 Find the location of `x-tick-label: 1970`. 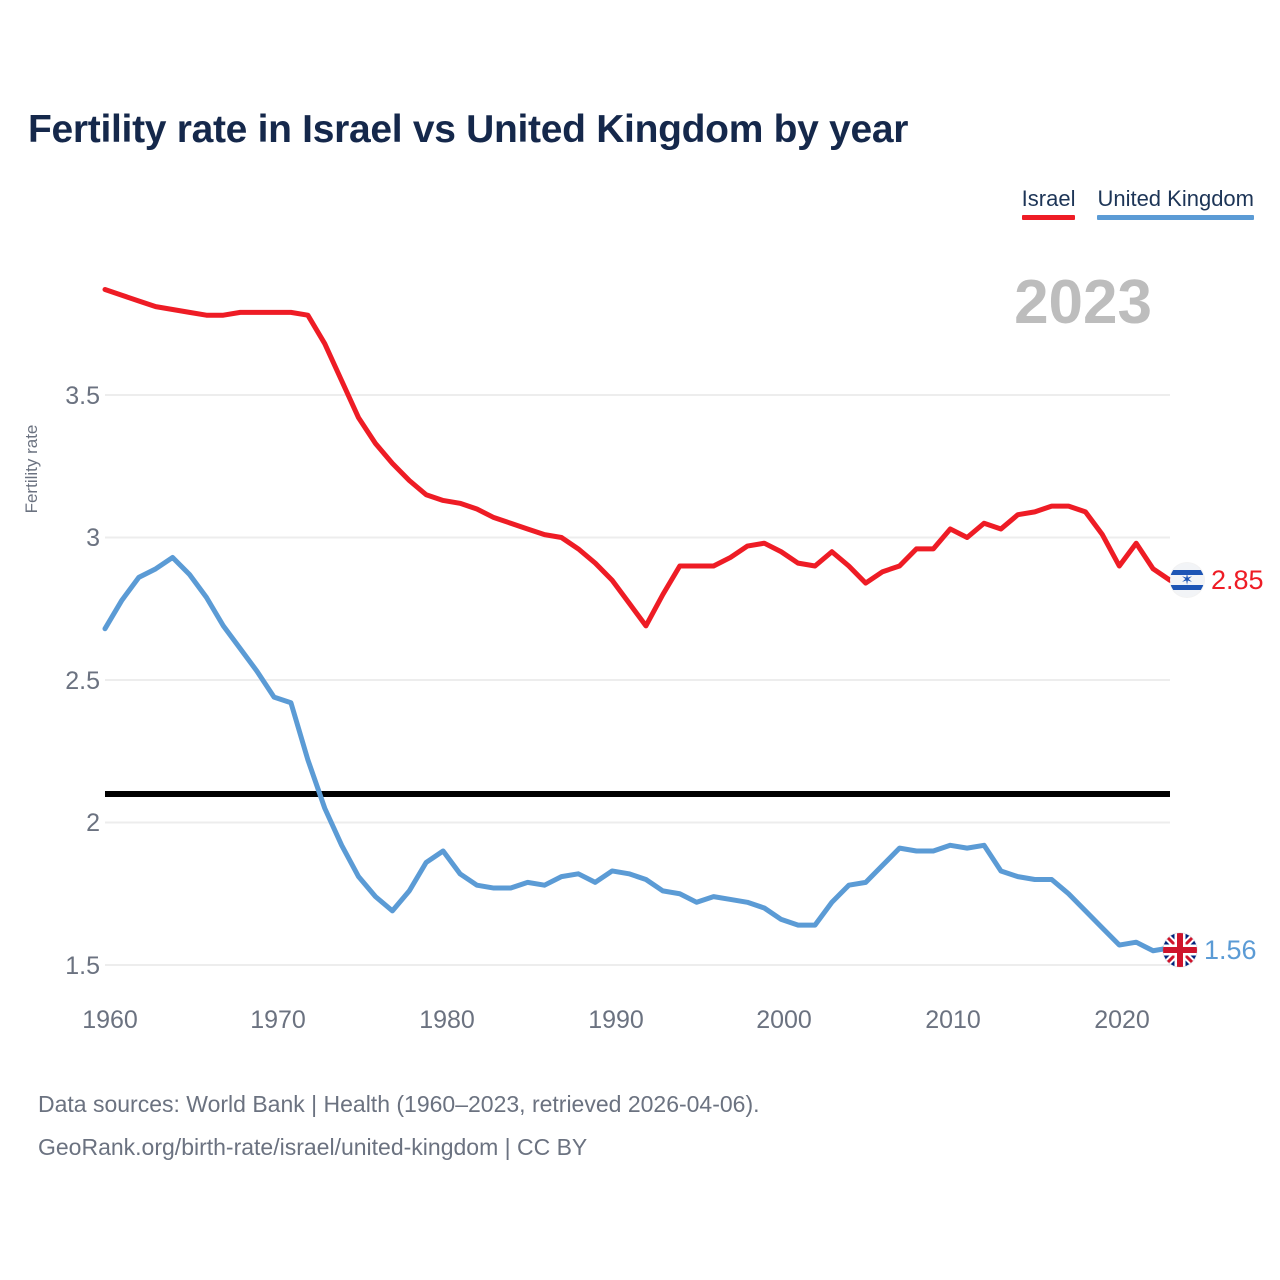

x-tick-label: 1970 is located at coordinates (278, 1020).